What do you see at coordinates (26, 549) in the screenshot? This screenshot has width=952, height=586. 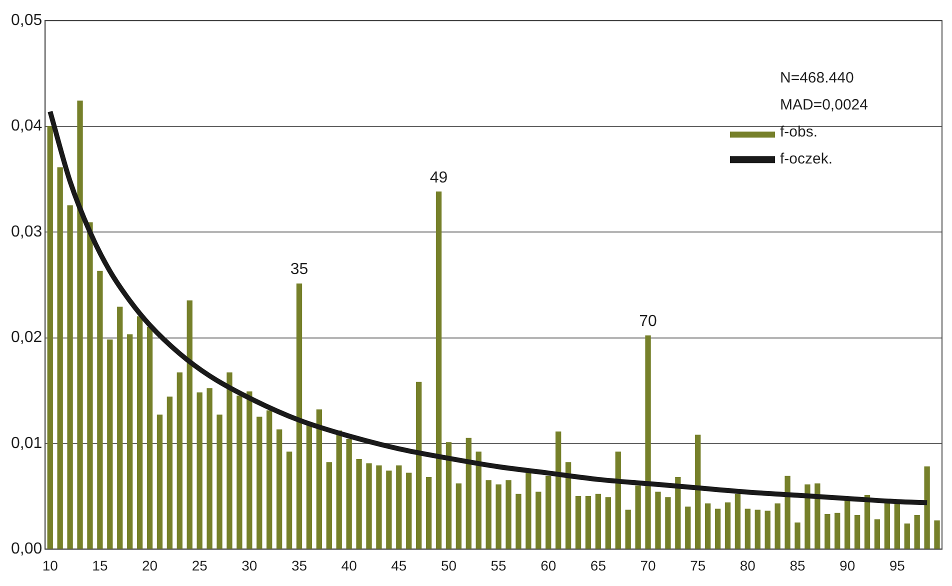 I see `y-tick-label: 0,00` at bounding box center [26, 549].